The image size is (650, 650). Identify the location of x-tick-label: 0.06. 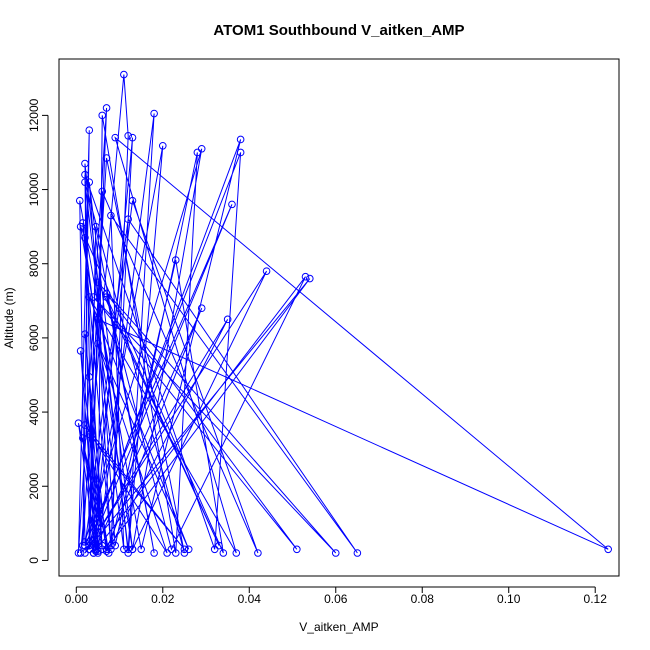
(336, 599).